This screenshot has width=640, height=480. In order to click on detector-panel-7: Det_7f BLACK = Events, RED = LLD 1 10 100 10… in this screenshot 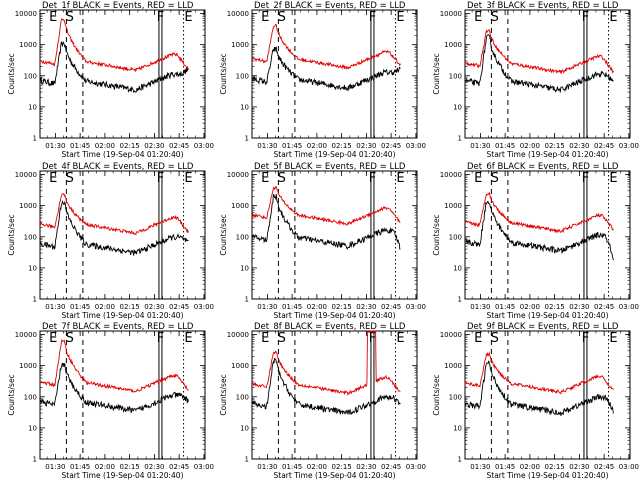, I will do `click(110, 401)`.